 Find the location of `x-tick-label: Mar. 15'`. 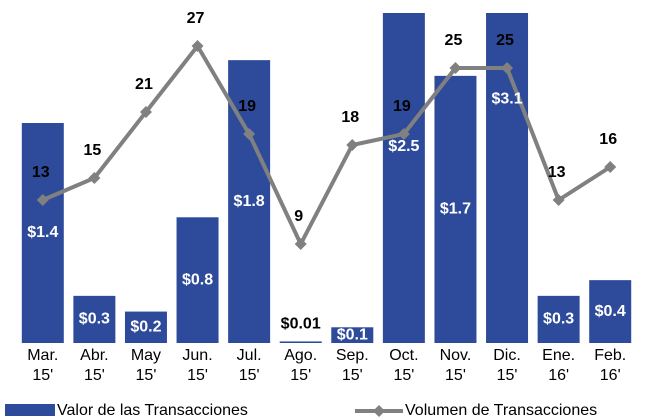

x-tick-label: Mar. 15' is located at coordinates (42, 365).